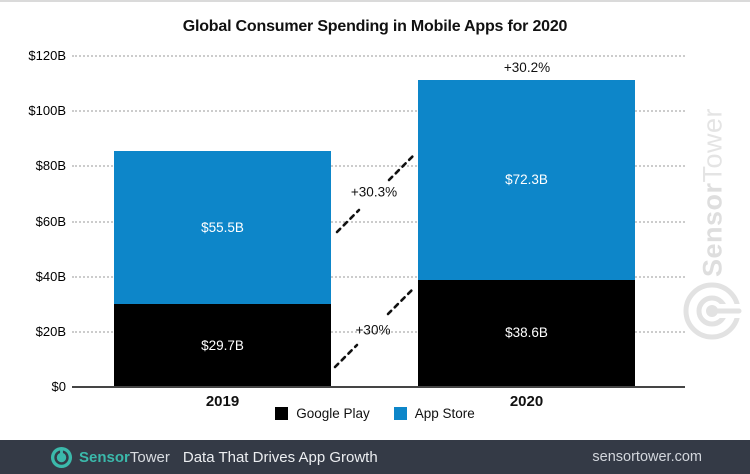  I want to click on legend: Google Play App Store, so click(375, 413).